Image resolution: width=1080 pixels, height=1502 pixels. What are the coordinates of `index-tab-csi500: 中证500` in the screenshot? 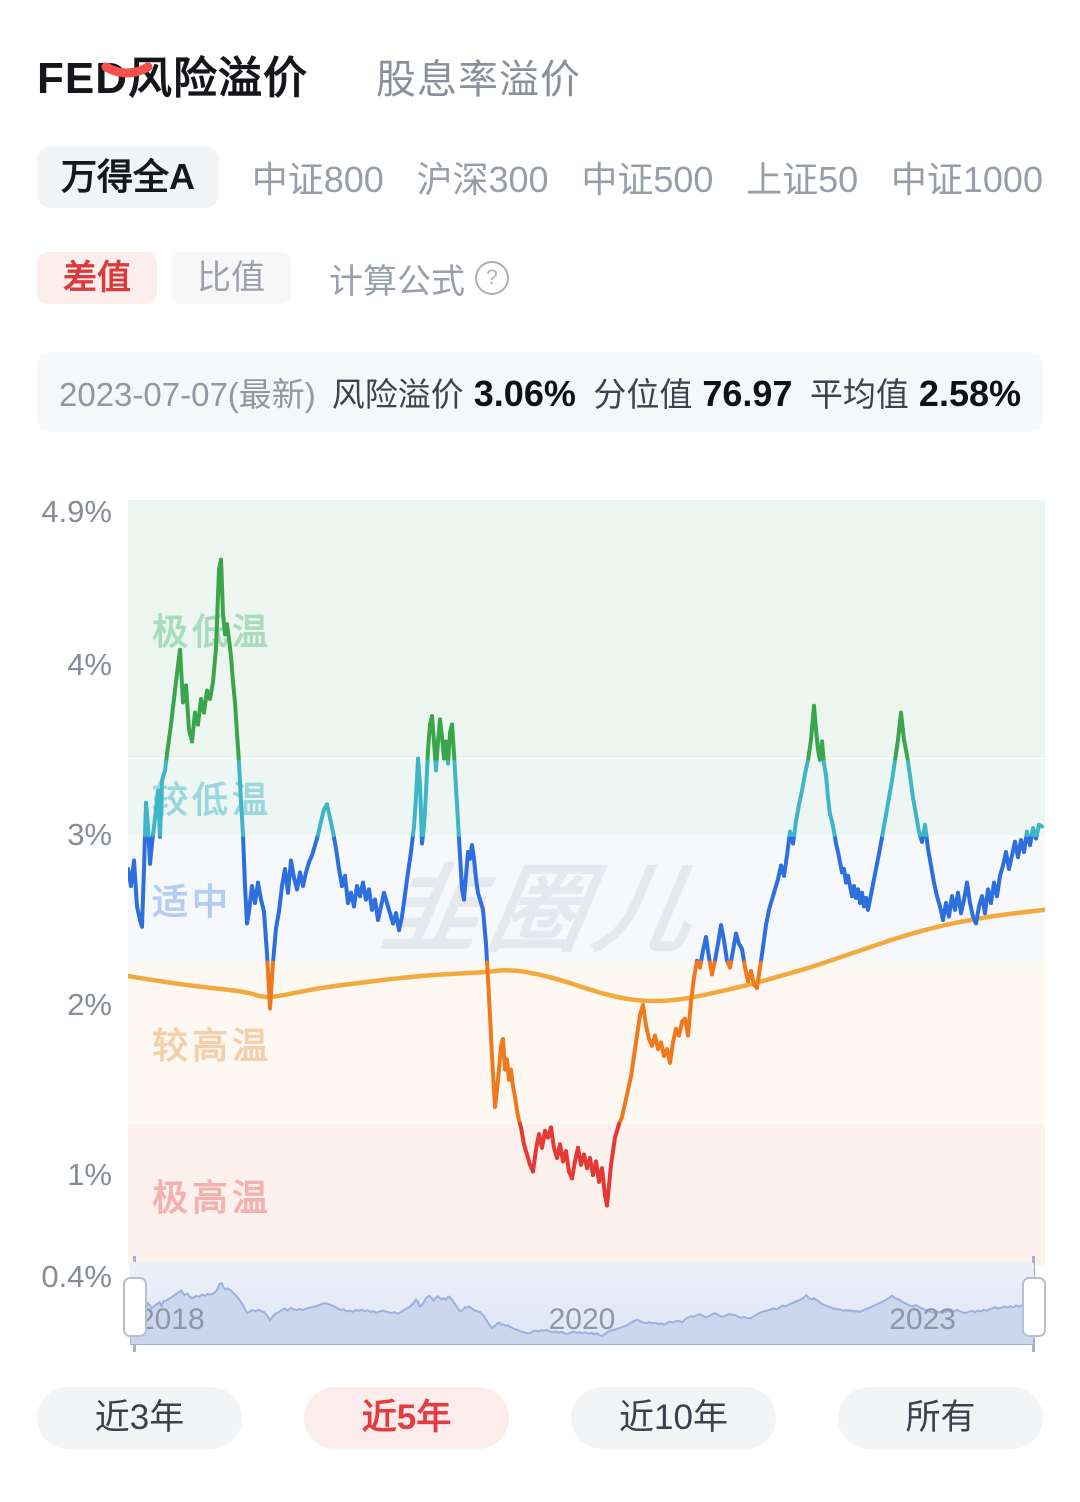 It's located at (647, 179).